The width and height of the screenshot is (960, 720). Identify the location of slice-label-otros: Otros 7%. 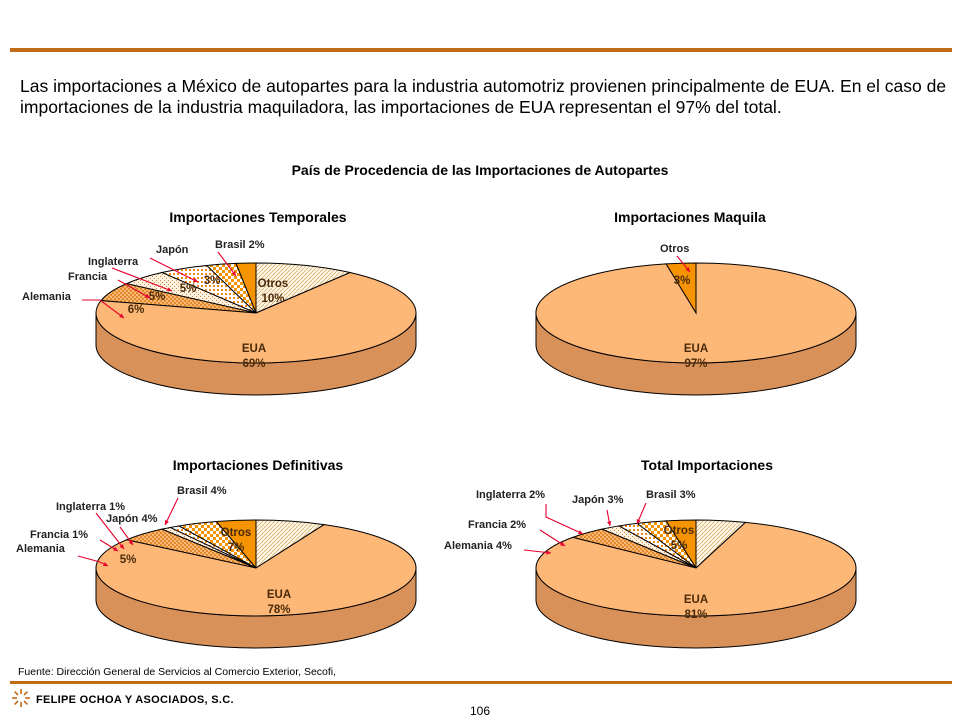
(236, 540).